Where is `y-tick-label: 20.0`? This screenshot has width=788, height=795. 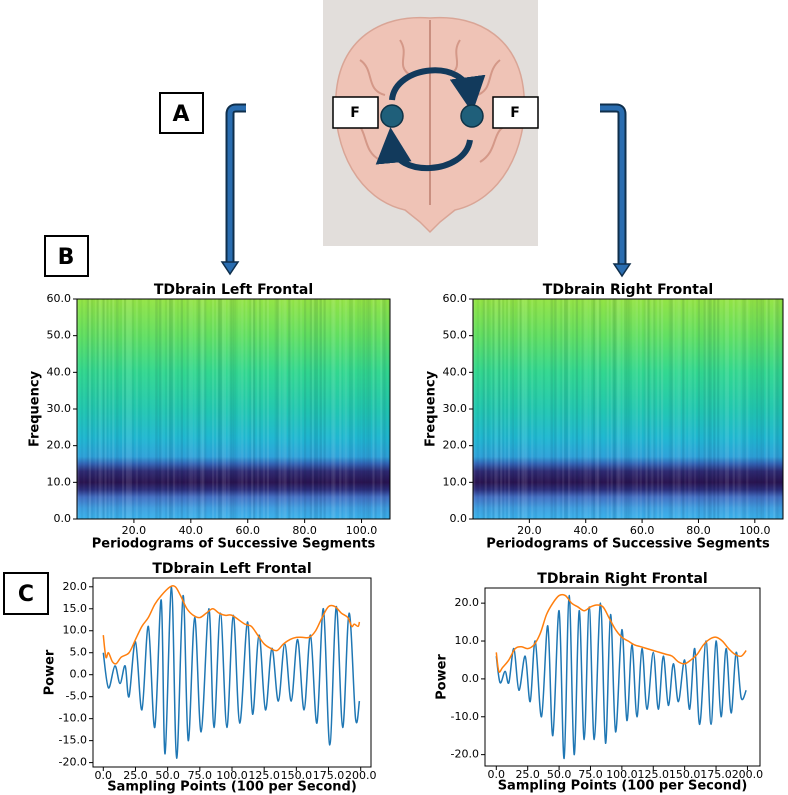
y-tick-label: 20.0 is located at coordinates (467, 602).